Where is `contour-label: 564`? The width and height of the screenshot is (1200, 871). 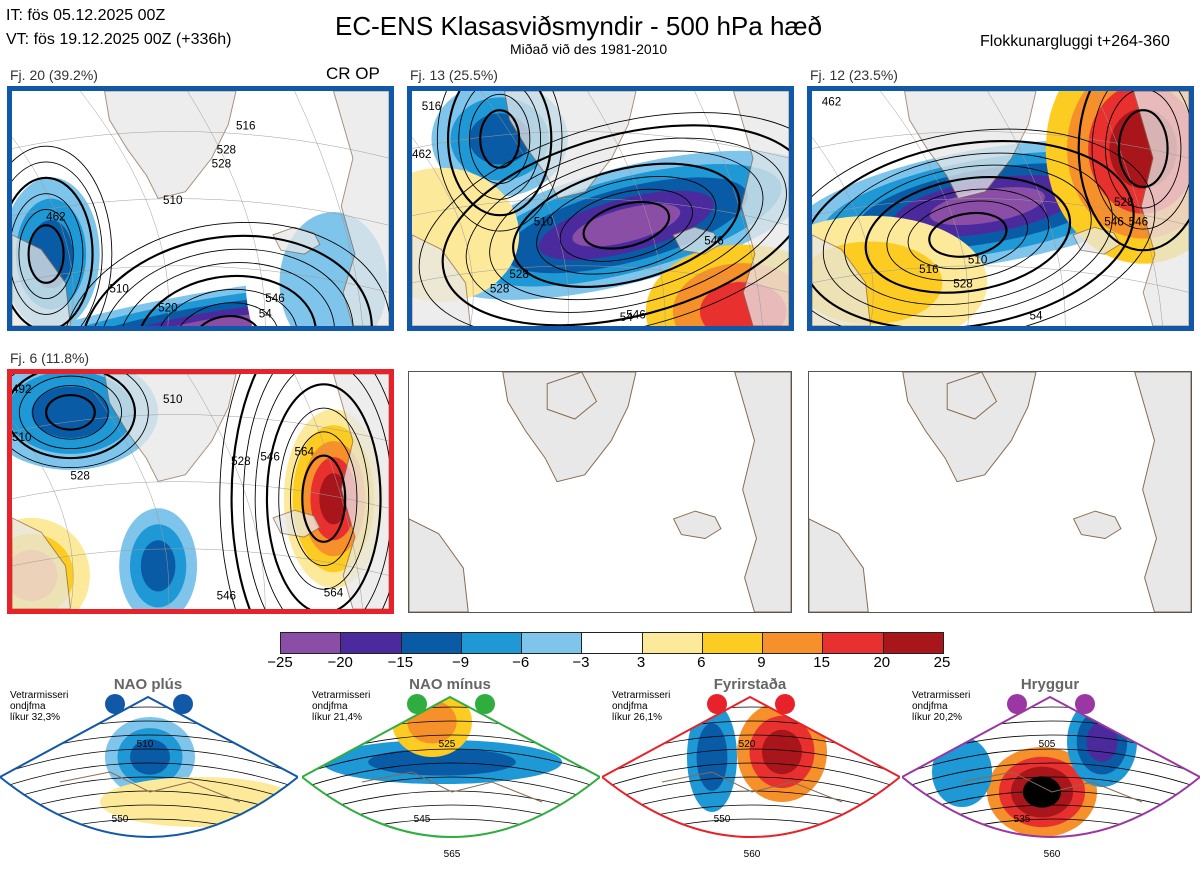
contour-label: 564 is located at coordinates (305, 452).